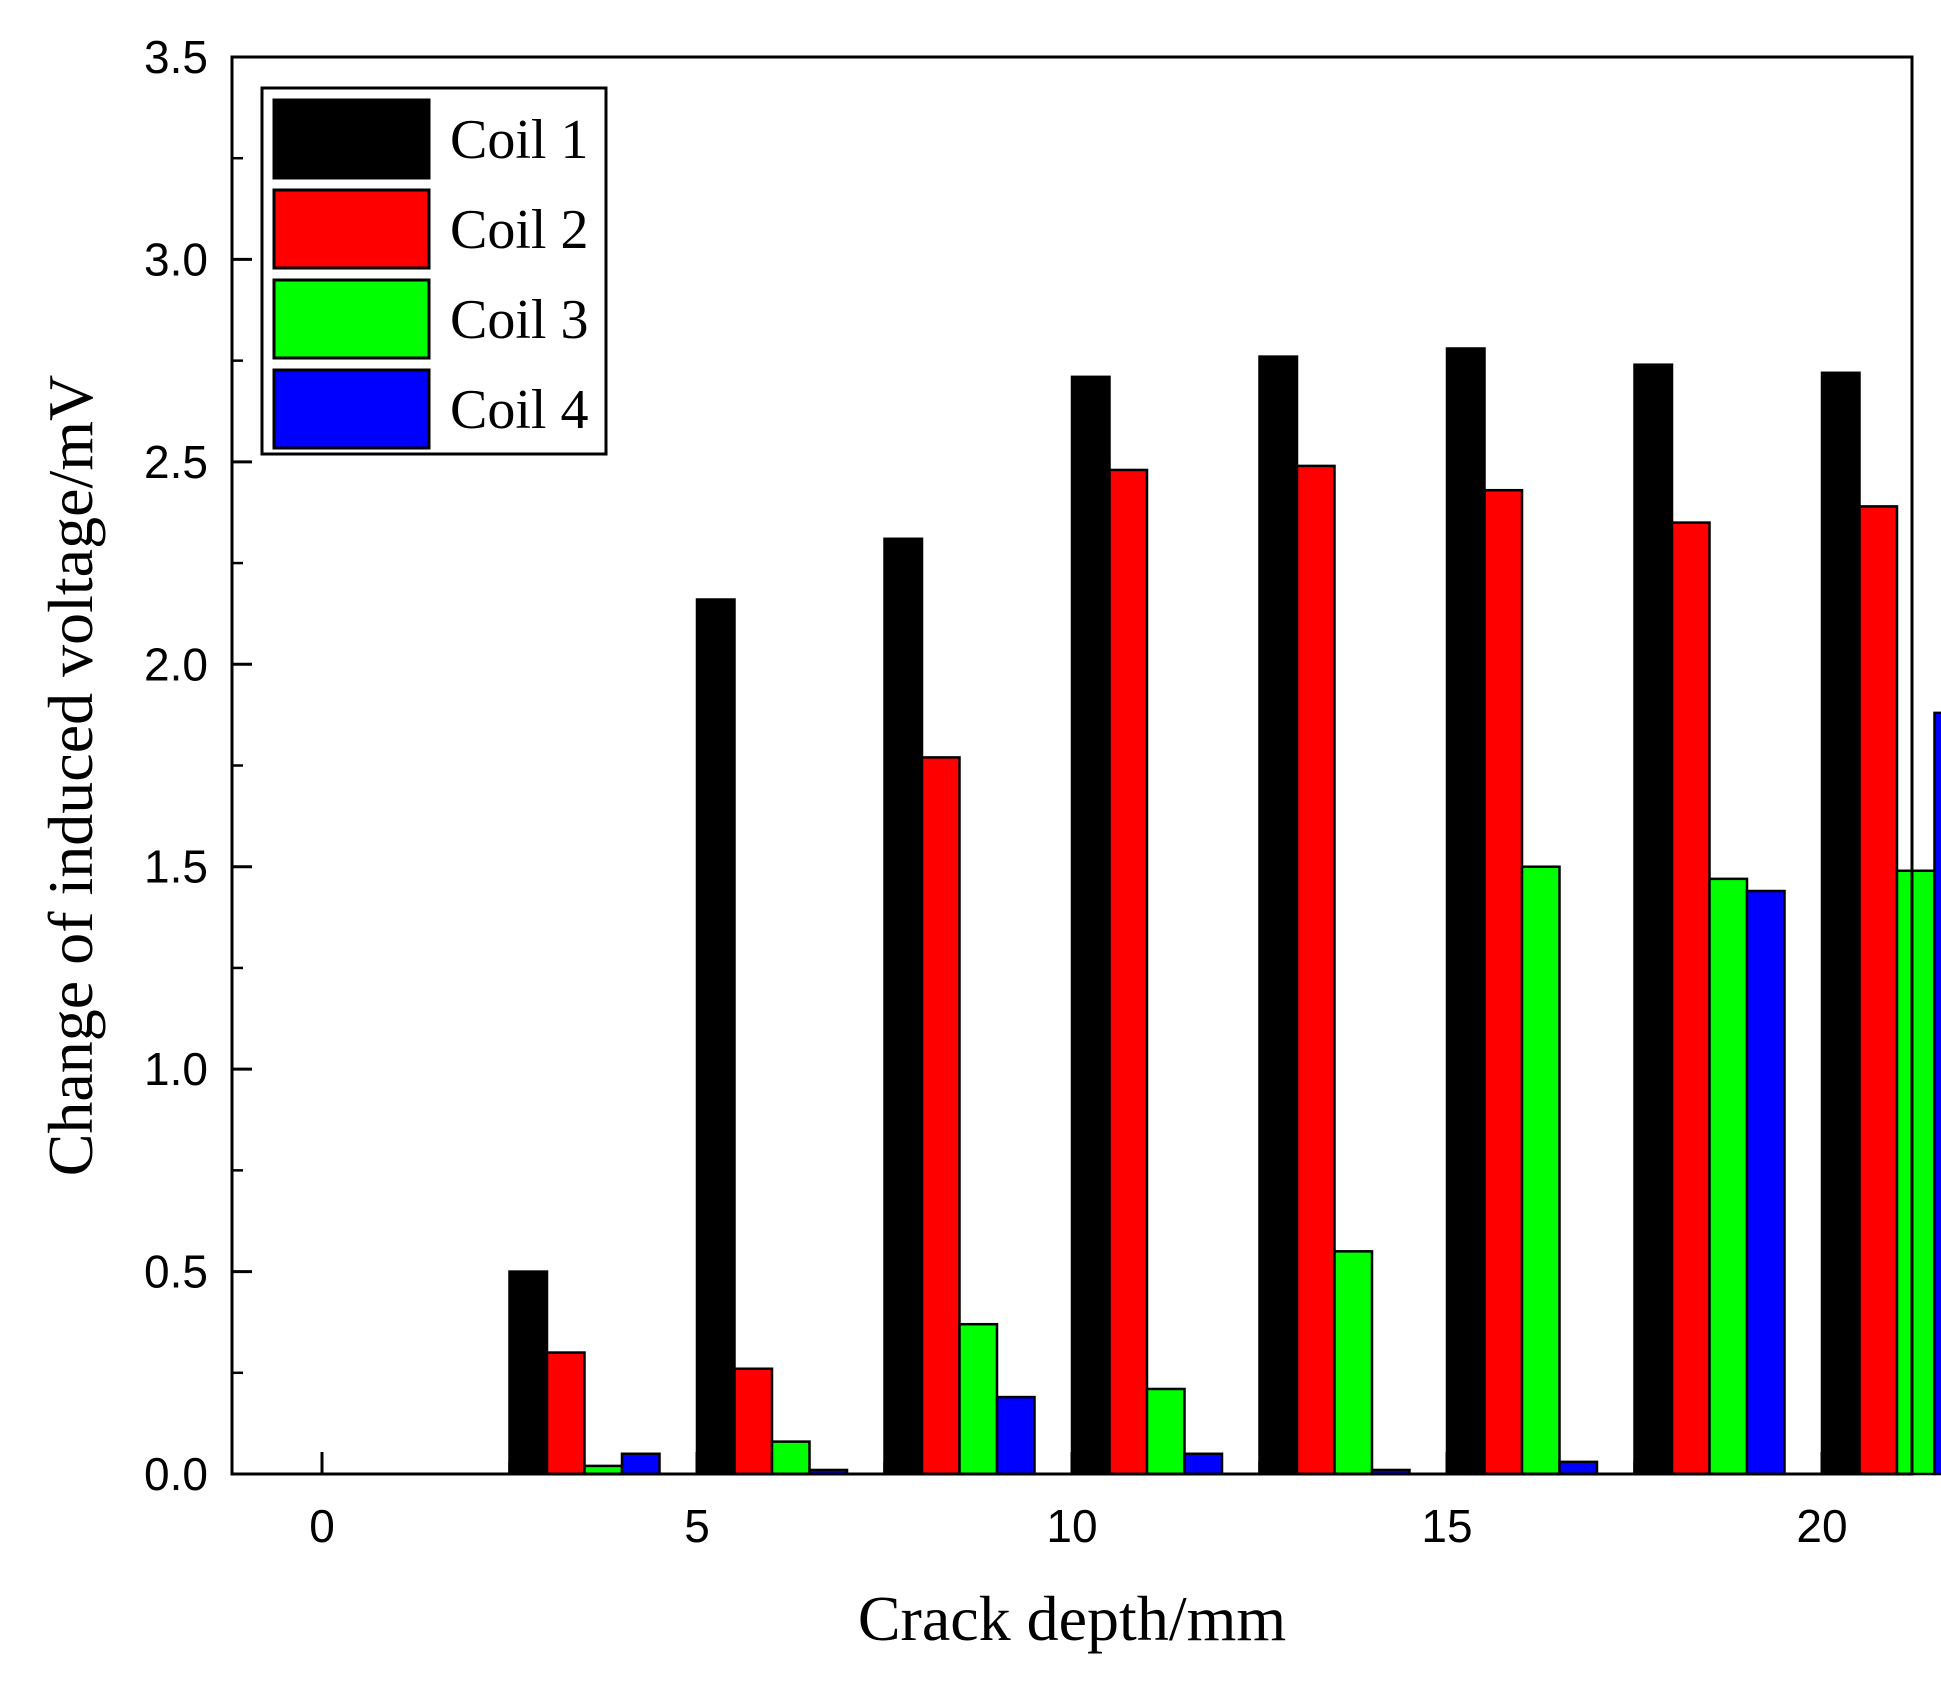  Describe the element at coordinates (1654, 919) in the screenshot. I see `bar-coil-1-x7` at that location.